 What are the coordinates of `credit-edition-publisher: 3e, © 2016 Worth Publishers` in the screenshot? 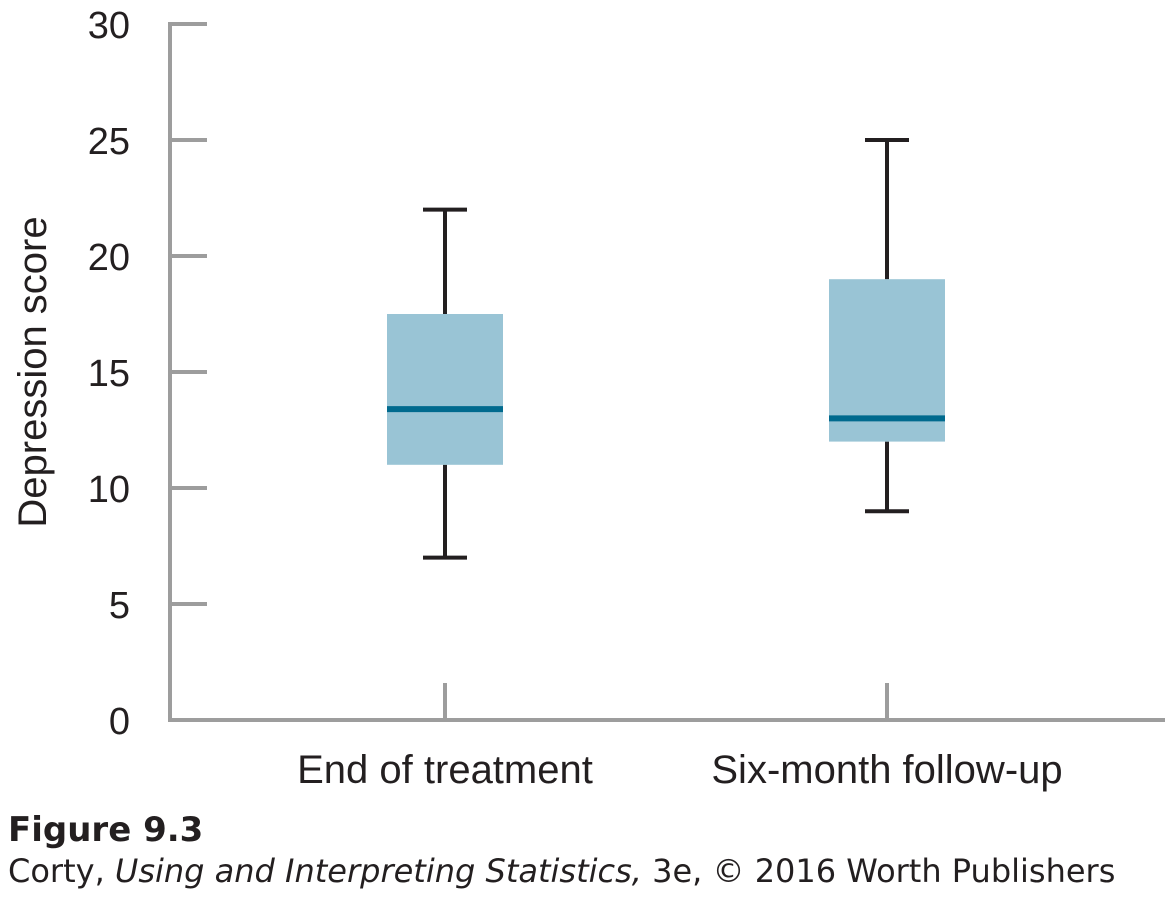 It's located at (878, 871).